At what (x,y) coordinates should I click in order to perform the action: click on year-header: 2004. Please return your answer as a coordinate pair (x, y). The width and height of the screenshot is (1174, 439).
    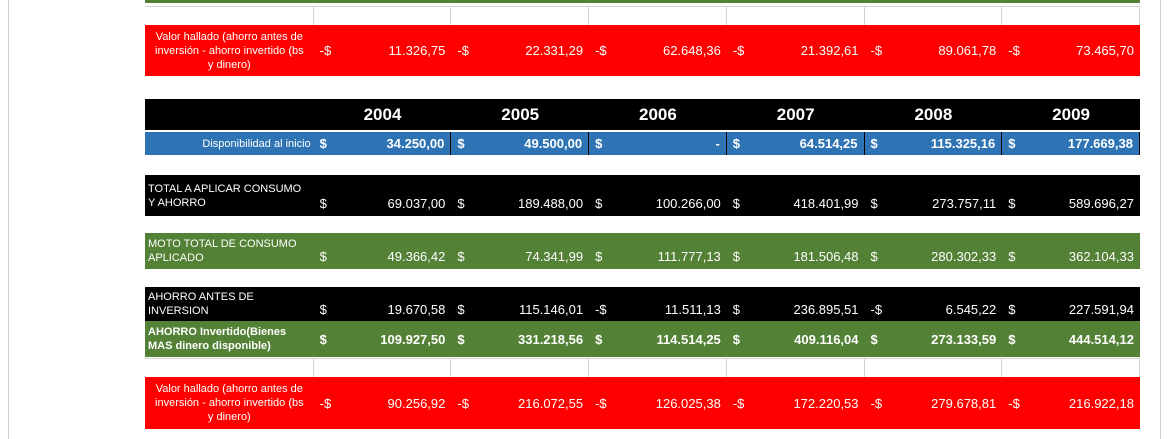
    Looking at the image, I should click on (382, 114).